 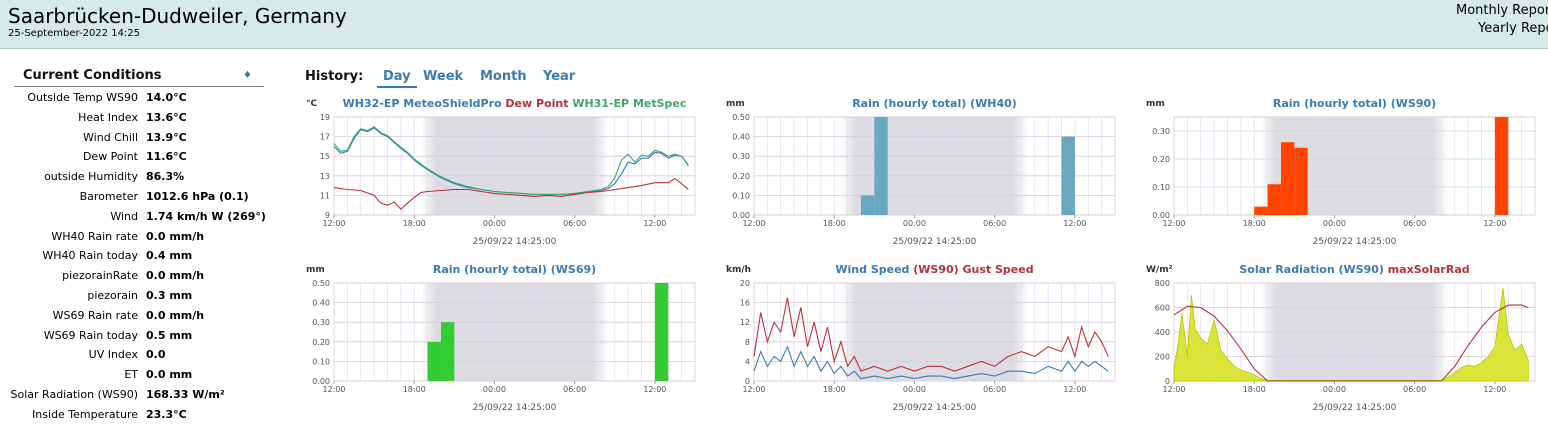 I want to click on condition-value: 0.3 mm, so click(x=169, y=295).